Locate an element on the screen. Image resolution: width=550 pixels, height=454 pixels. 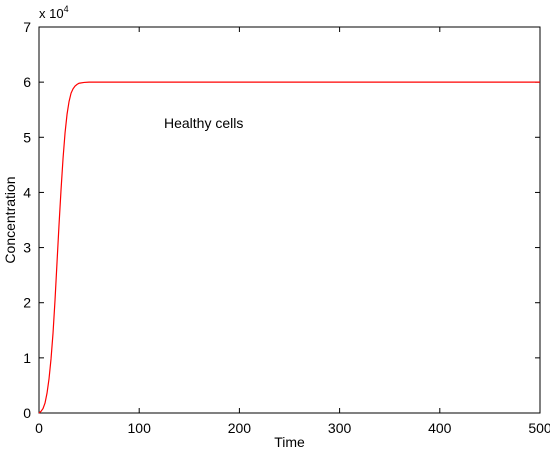
y-scale-base: x 10 is located at coordinates (51, 13).